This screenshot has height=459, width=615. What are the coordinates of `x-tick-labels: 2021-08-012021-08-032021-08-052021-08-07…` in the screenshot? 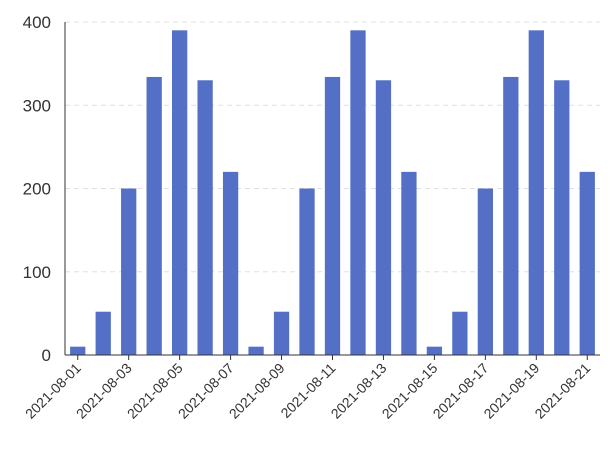 It's located at (308, 391).